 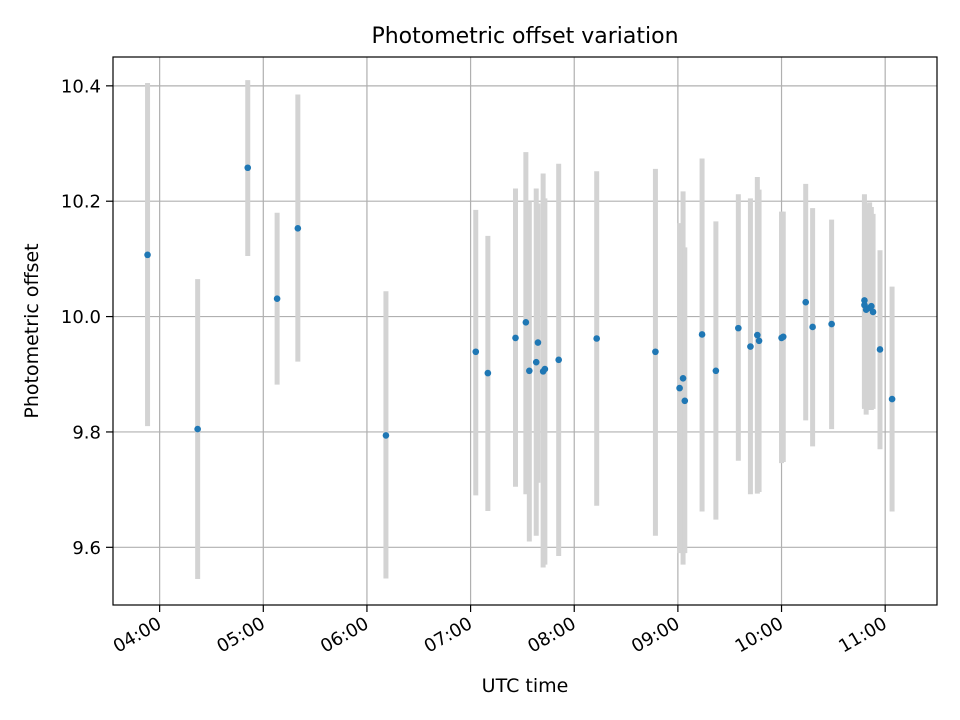 I want to click on y-tick-label: 10.0, so click(x=81, y=317).